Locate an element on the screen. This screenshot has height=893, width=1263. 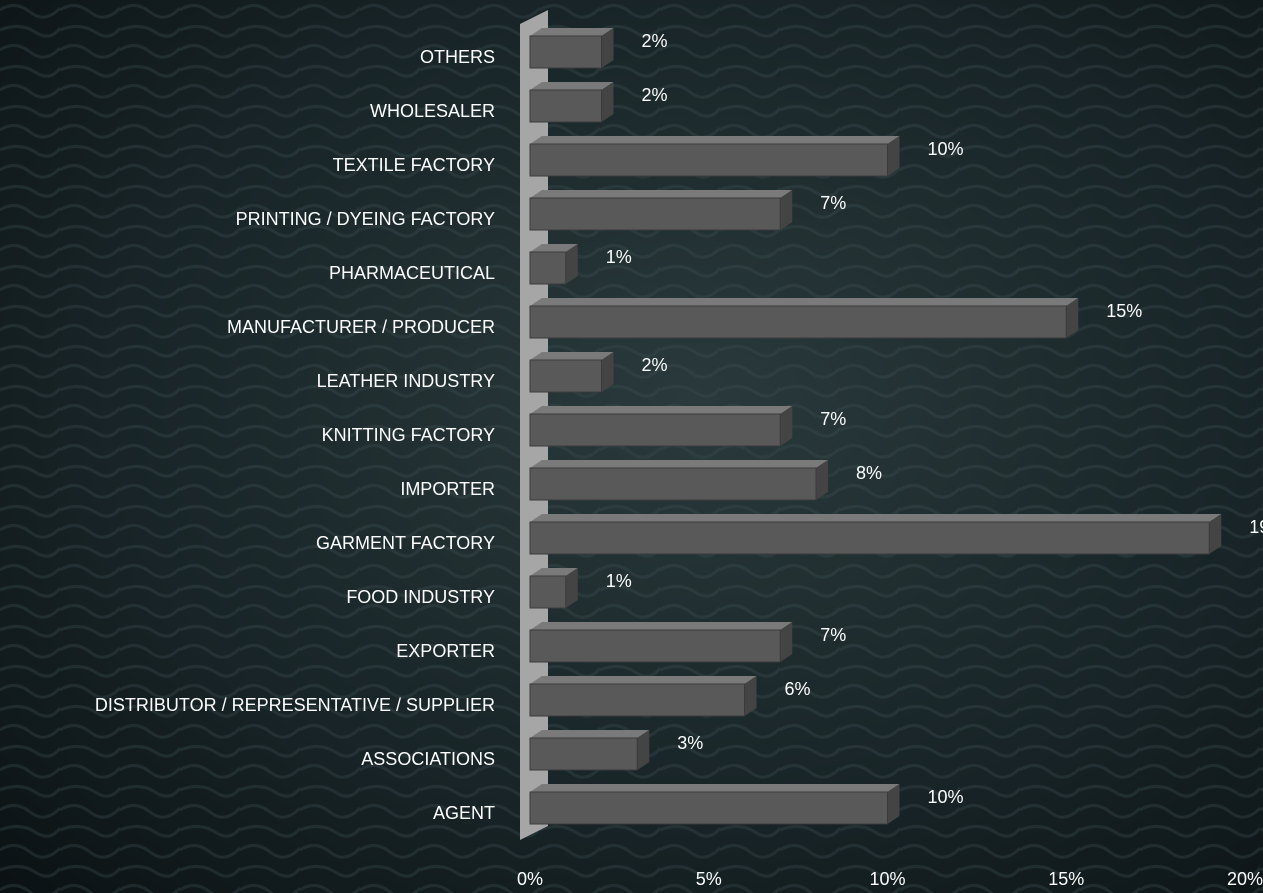
x-tick-label: 0% is located at coordinates (530, 879).